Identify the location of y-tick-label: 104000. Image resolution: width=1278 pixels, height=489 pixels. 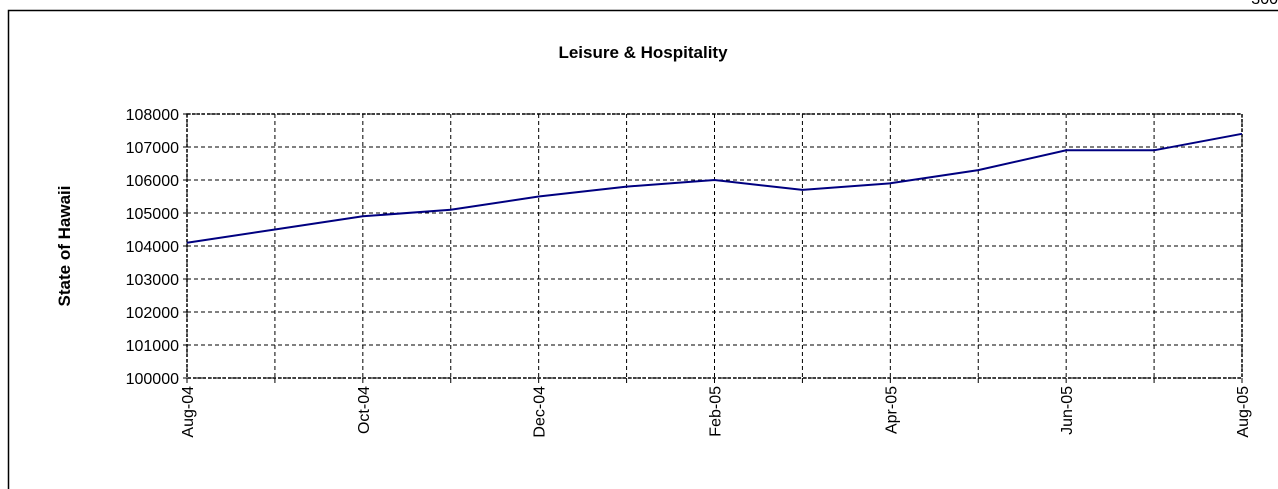
(152, 247).